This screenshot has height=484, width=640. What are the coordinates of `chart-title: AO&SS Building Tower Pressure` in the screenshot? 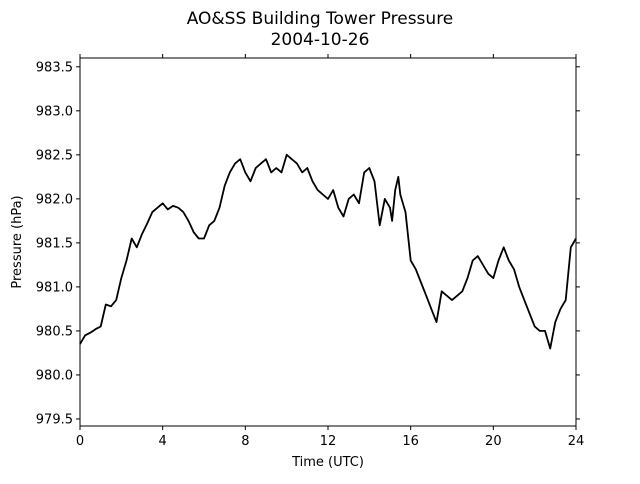 It's located at (320, 19).